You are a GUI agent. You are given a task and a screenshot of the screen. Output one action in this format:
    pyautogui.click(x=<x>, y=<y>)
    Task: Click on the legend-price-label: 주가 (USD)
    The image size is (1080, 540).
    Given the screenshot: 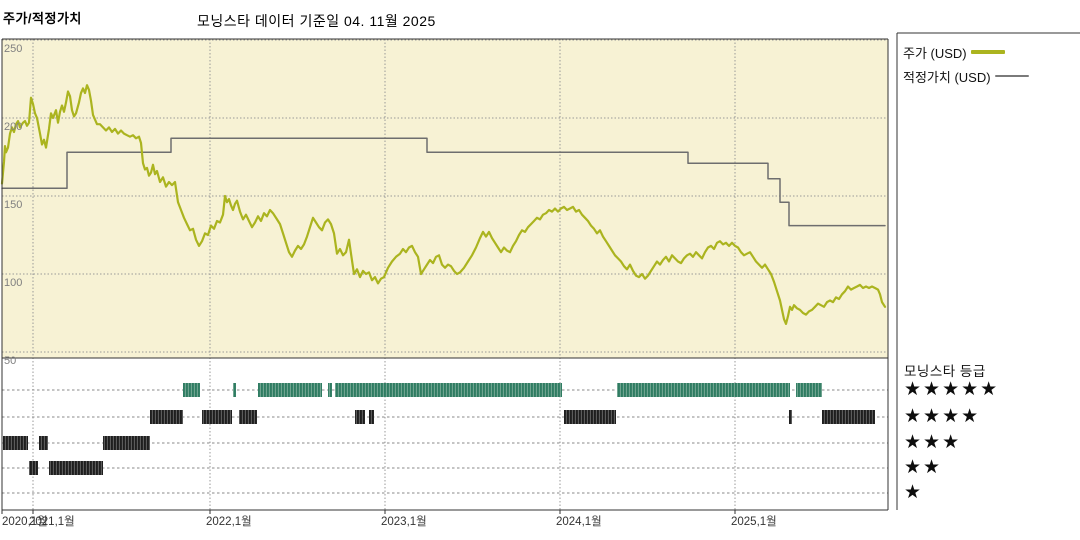 What is the action you would take?
    pyautogui.click(x=935, y=53)
    